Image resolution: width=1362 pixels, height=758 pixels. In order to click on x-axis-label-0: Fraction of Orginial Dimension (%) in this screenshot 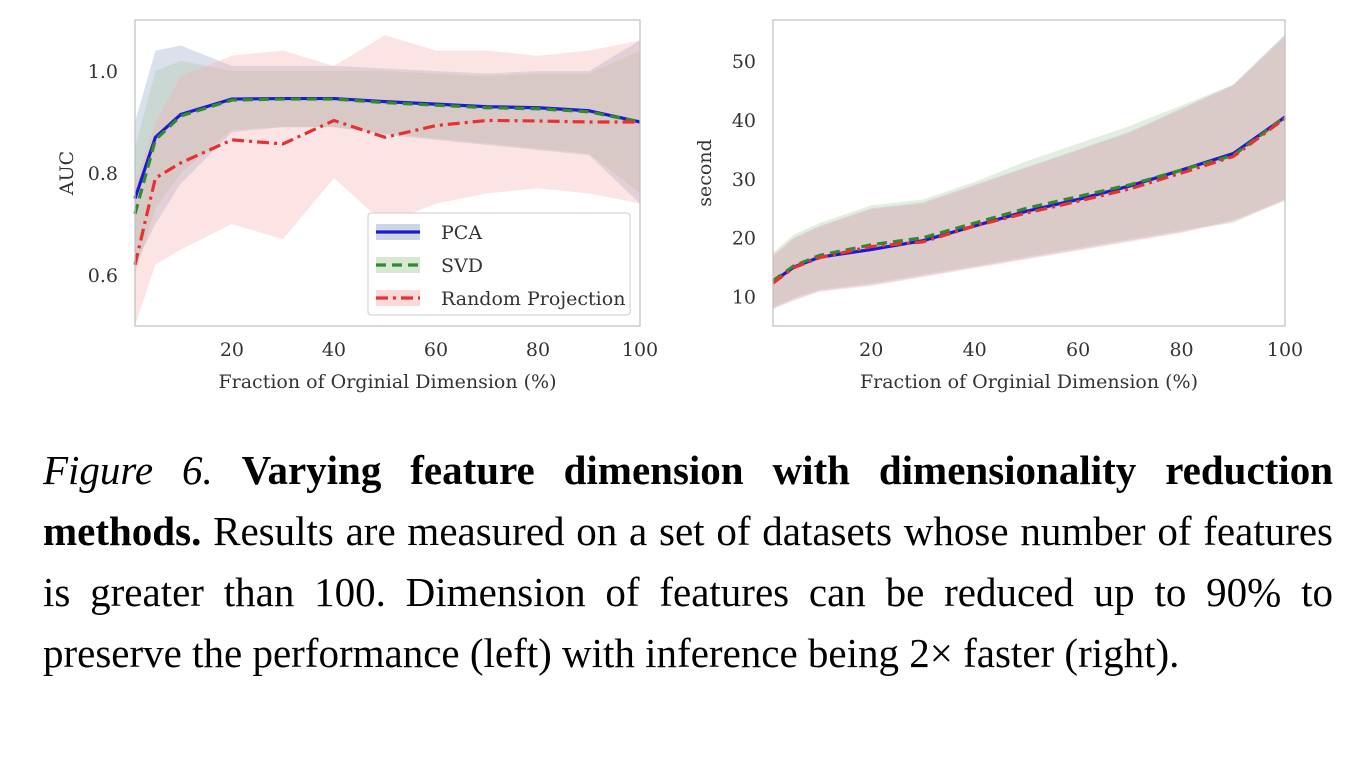, I will do `click(387, 382)`.